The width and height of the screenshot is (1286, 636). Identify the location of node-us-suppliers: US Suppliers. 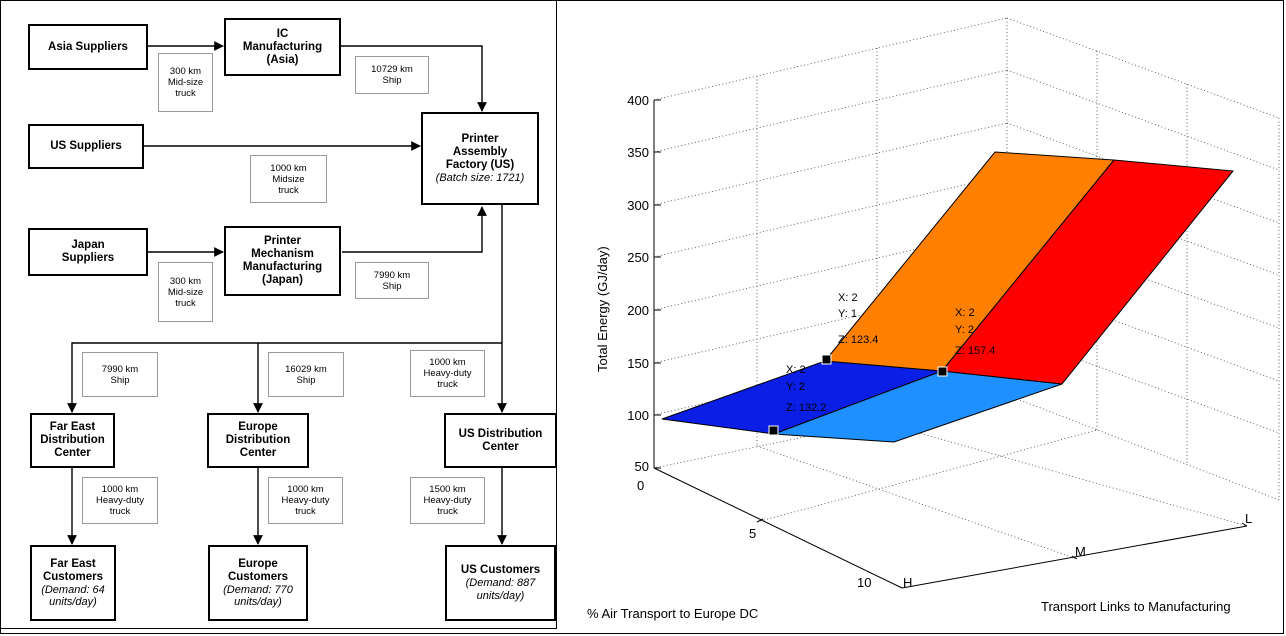
(86, 146).